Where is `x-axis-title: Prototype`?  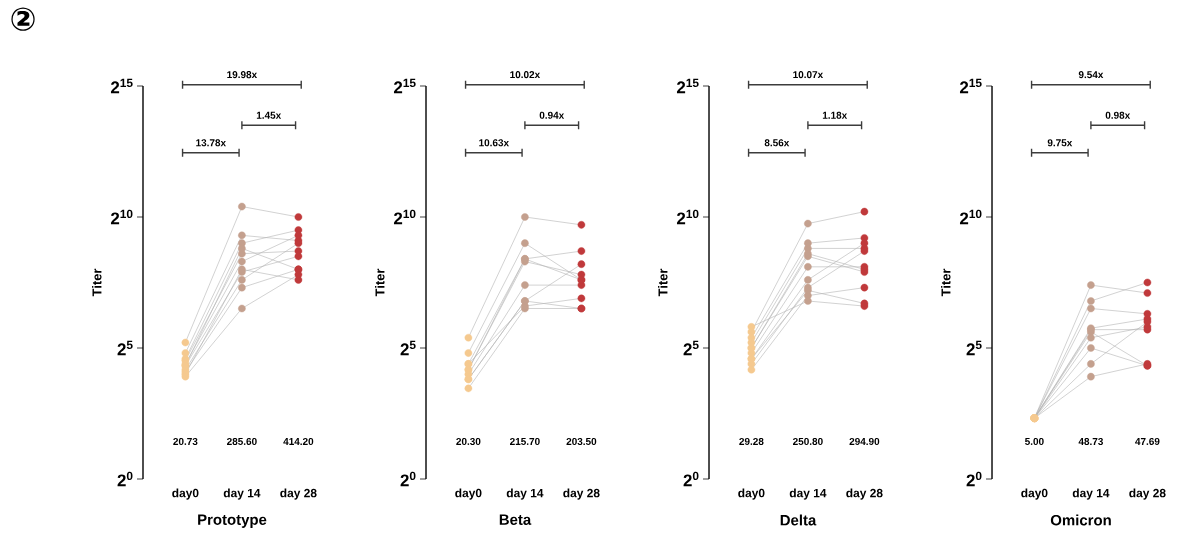 x-axis-title: Prototype is located at coordinates (232, 521).